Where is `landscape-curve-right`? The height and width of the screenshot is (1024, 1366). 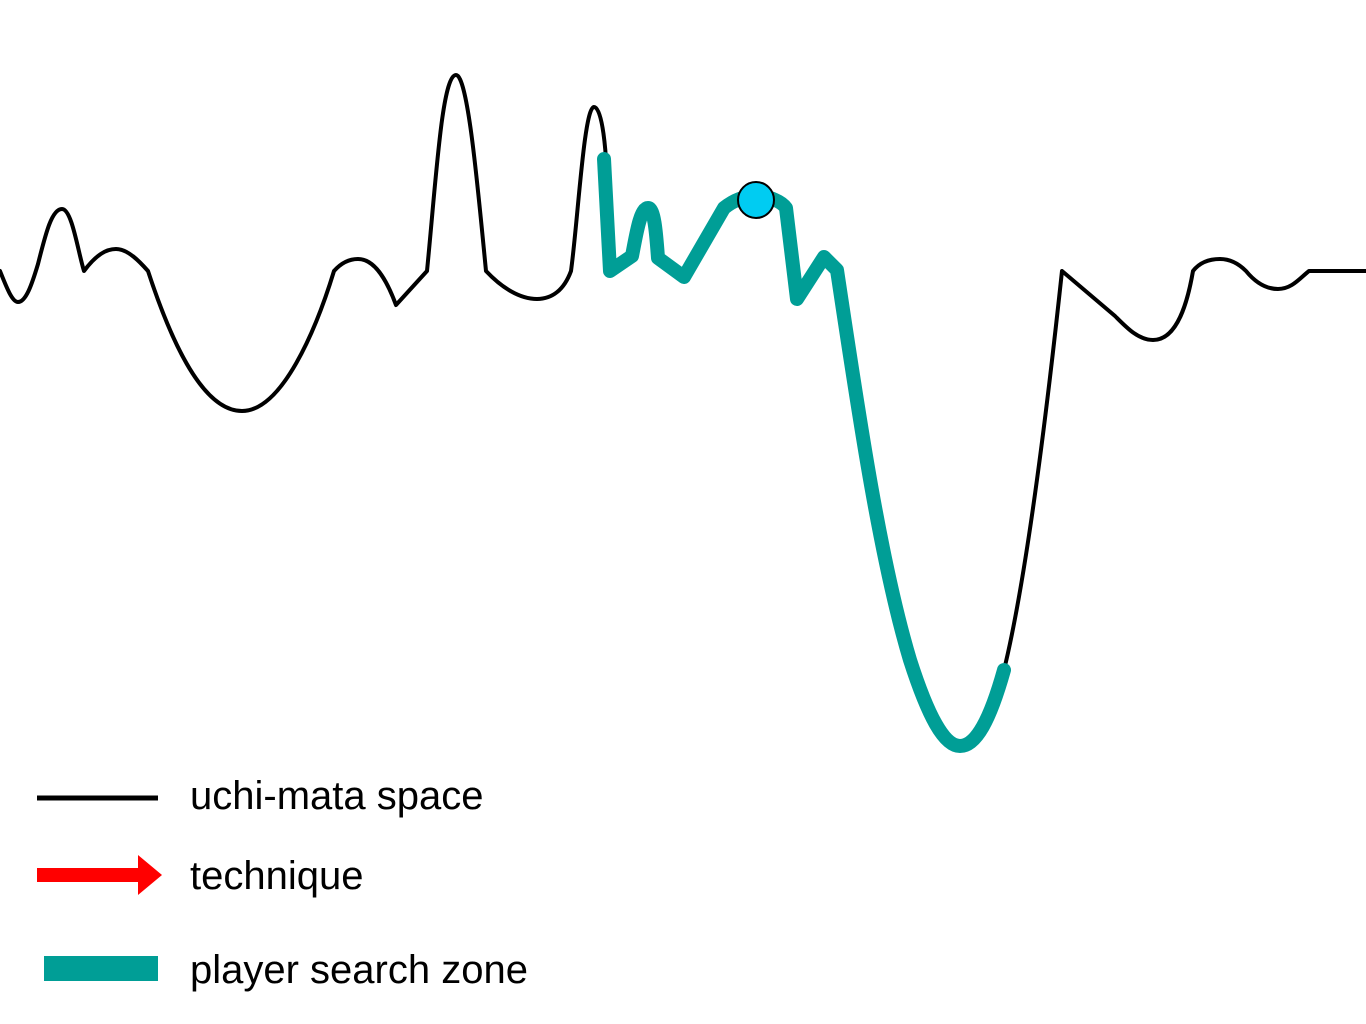 landscape-curve-right is located at coordinates (1184, 464).